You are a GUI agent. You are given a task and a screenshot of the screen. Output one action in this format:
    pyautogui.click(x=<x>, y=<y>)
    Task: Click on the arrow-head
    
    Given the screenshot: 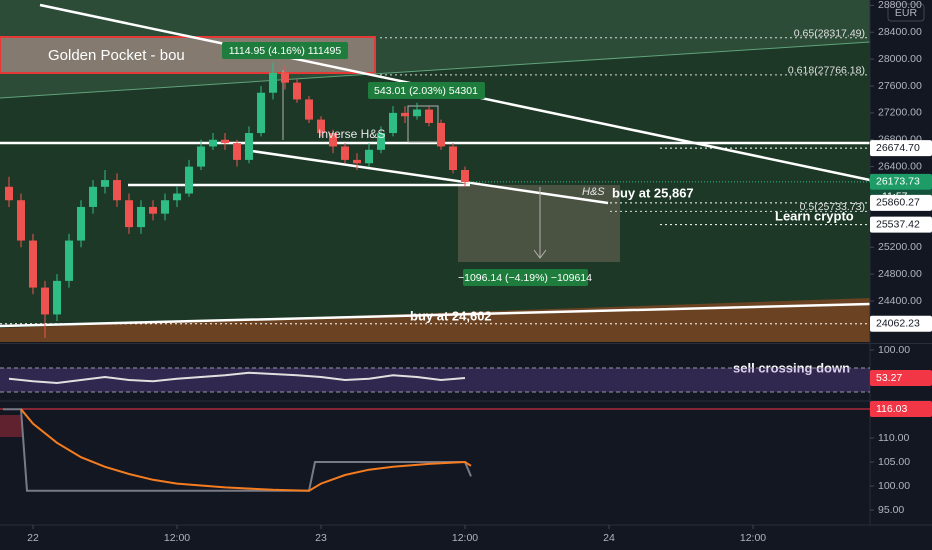 What is the action you would take?
    pyautogui.click(x=540, y=254)
    